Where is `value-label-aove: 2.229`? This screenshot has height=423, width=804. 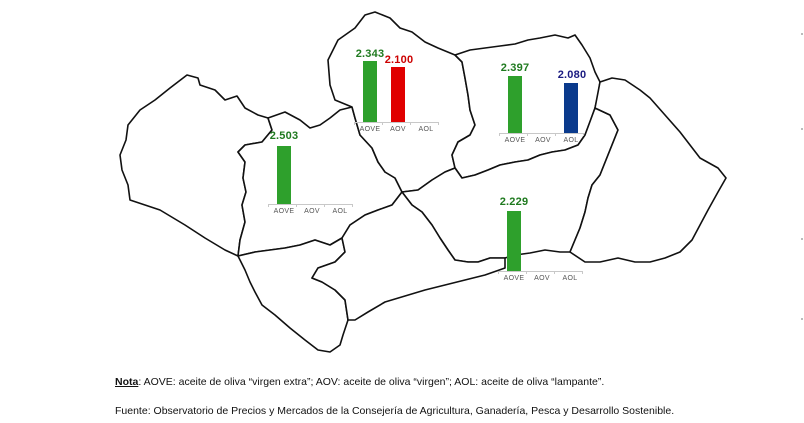 value-label-aove: 2.229 is located at coordinates (514, 202).